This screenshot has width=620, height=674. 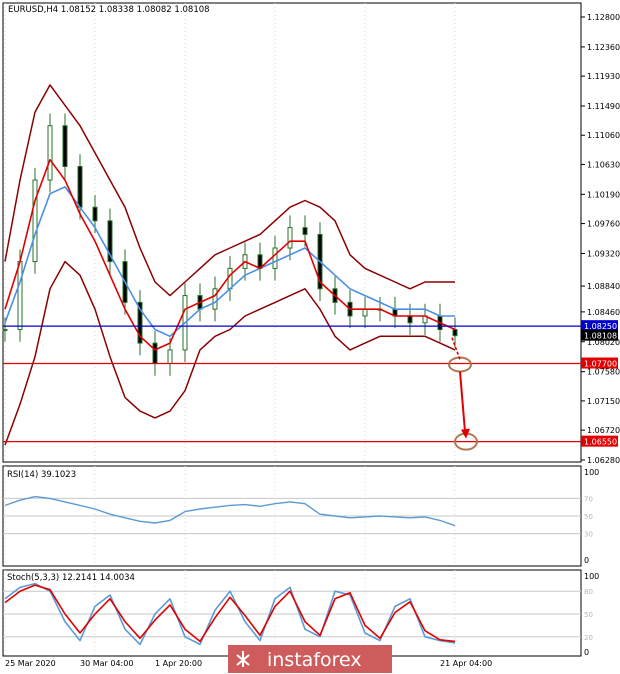 I want to click on x-tick-label: 30 Mar 04:00, so click(x=106, y=663).